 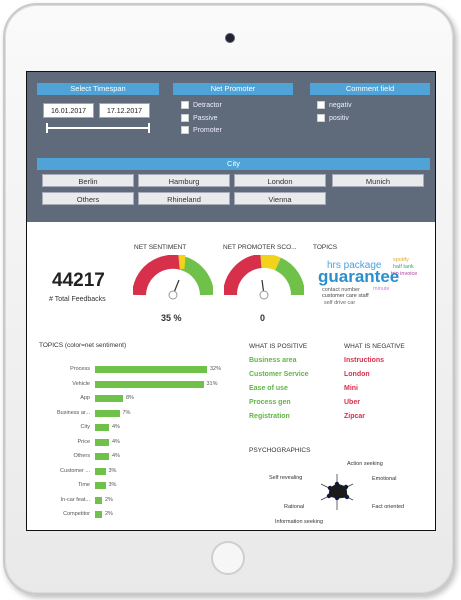 What do you see at coordinates (325, 247) in the screenshot?
I see `topics-title: TOPICS` at bounding box center [325, 247].